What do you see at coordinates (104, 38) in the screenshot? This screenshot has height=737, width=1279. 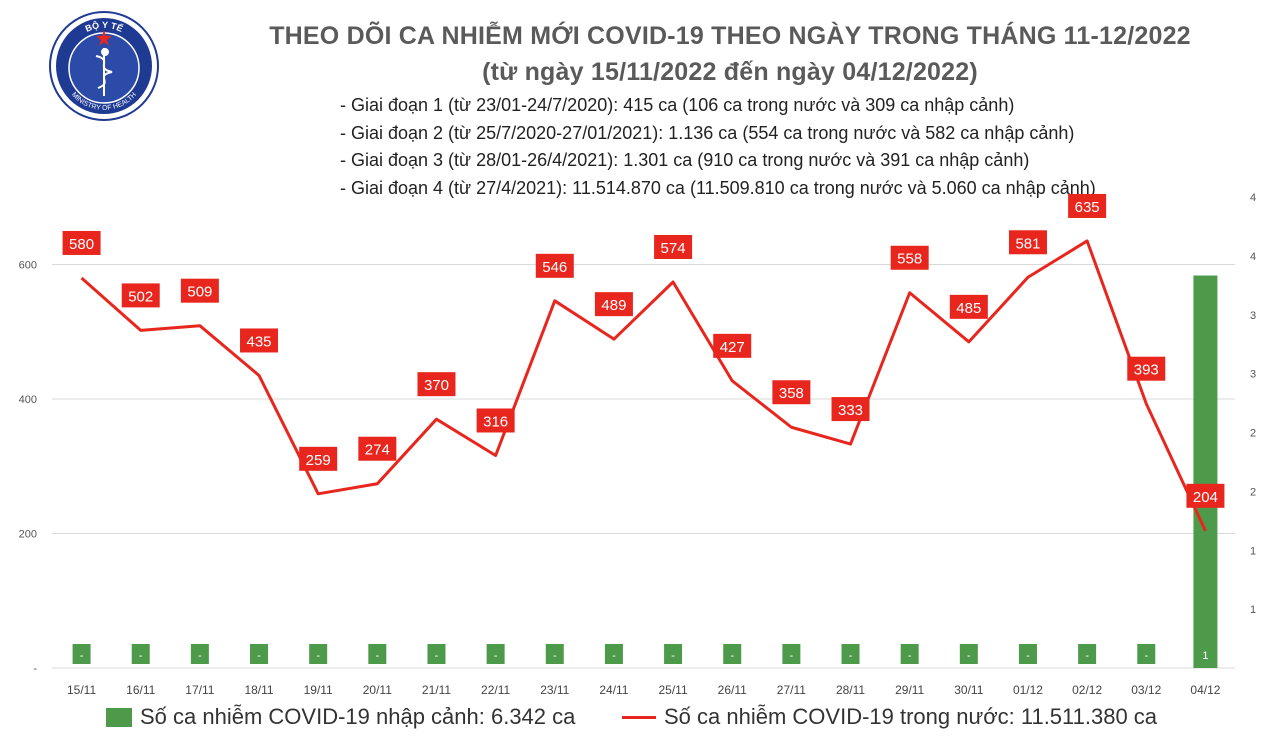 I see `star-icon` at bounding box center [104, 38].